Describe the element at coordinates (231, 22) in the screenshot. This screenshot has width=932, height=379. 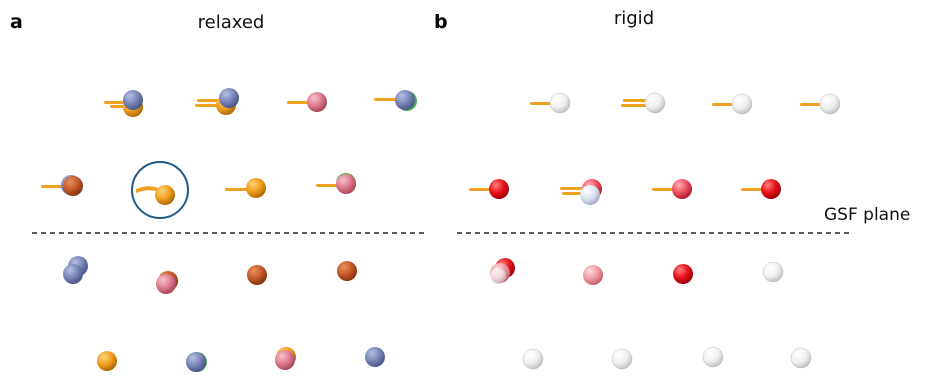
I see `panel-title-relaxed: relaxed` at that location.